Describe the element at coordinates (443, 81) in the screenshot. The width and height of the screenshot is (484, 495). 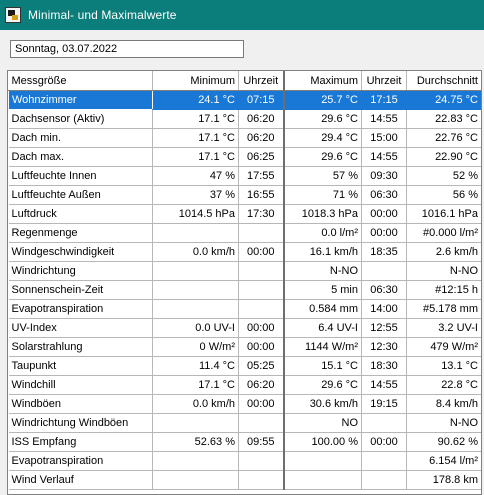
I see `column-header-average: Durchschnitt` at that location.